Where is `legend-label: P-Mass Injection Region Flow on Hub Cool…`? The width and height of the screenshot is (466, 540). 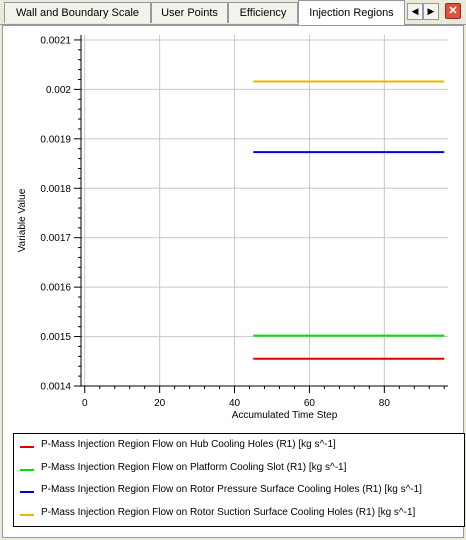
legend-label: P-Mass Injection Region Flow on Hub Cool… is located at coordinates (188, 444).